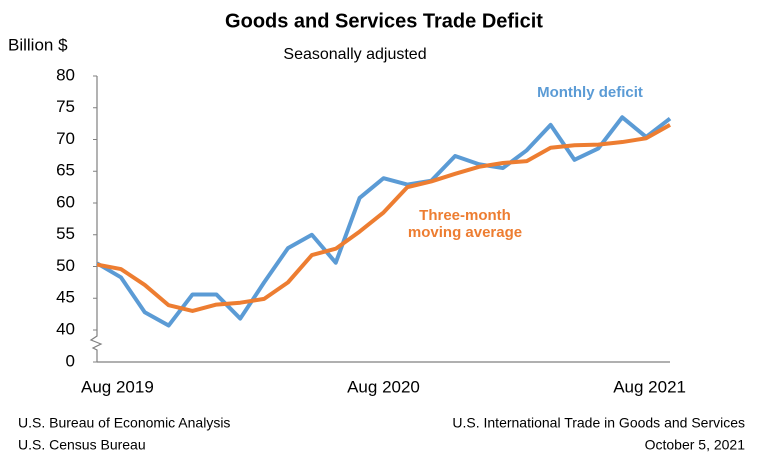  I want to click on series-label: Three-month moving average, so click(465, 224).